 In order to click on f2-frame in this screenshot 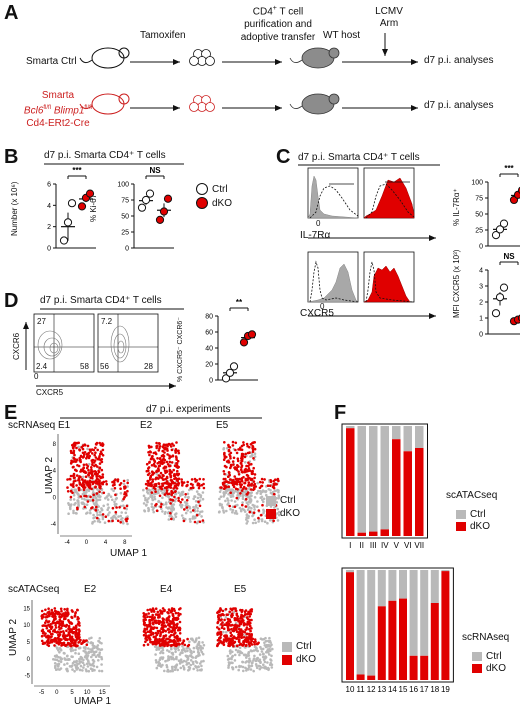, I will do `click(397, 625)`.